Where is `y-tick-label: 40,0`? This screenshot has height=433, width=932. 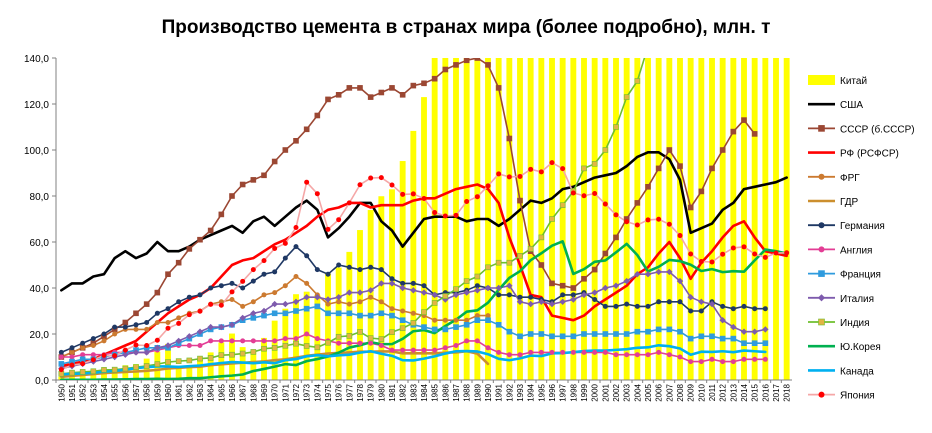 y-tick-label: 40,0 is located at coordinates (40, 289).